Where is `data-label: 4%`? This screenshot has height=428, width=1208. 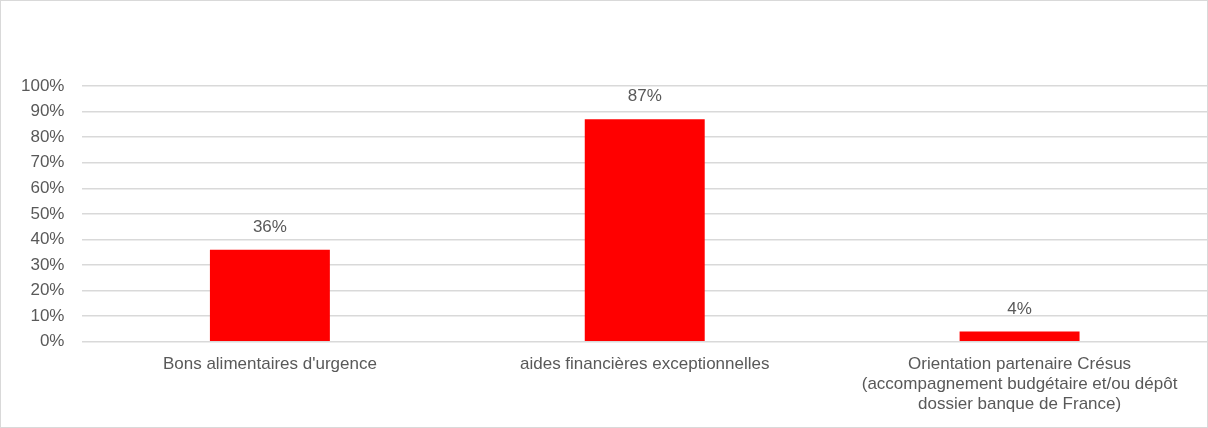
data-label: 4% is located at coordinates (1019, 308).